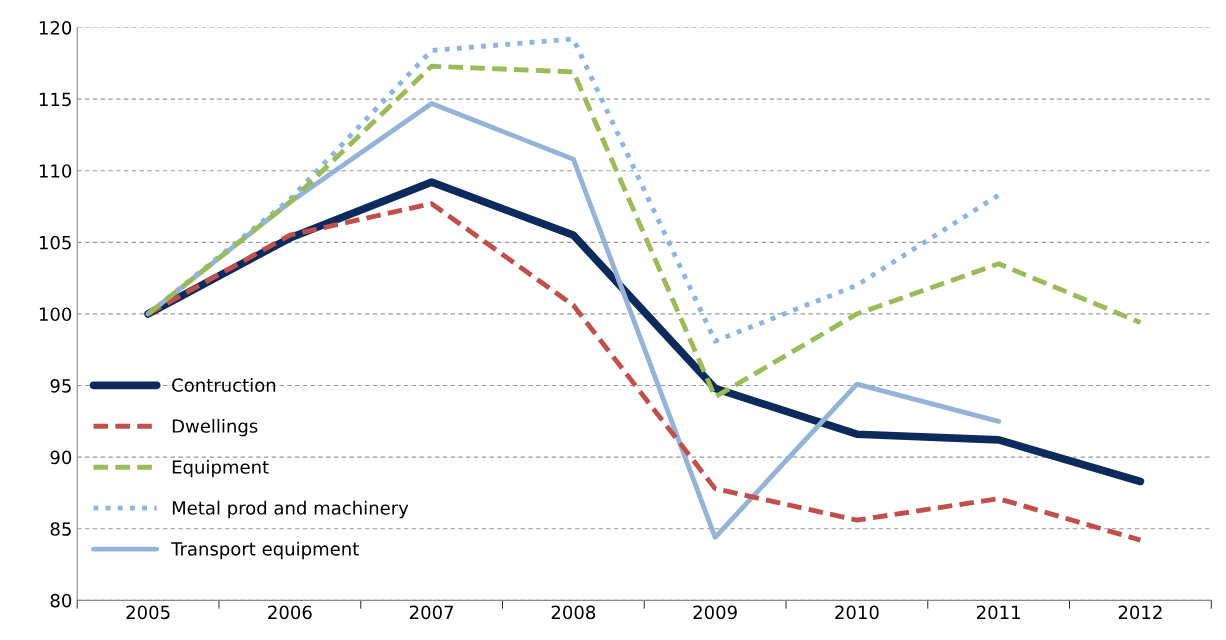  Describe the element at coordinates (60, 529) in the screenshot. I see `y-tick-label: 85` at that location.